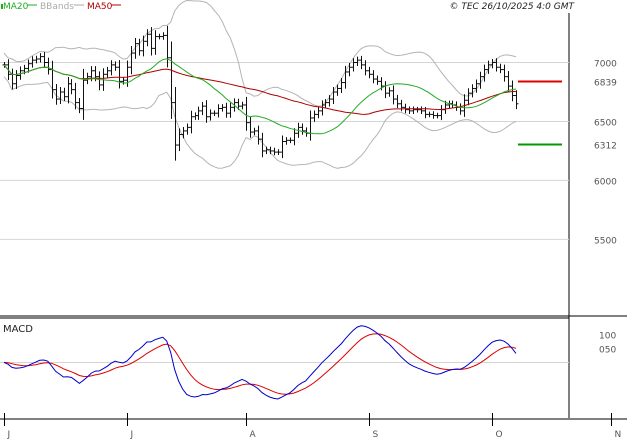 The image size is (627, 440). I want to click on macd-title: MACD, so click(18, 329).